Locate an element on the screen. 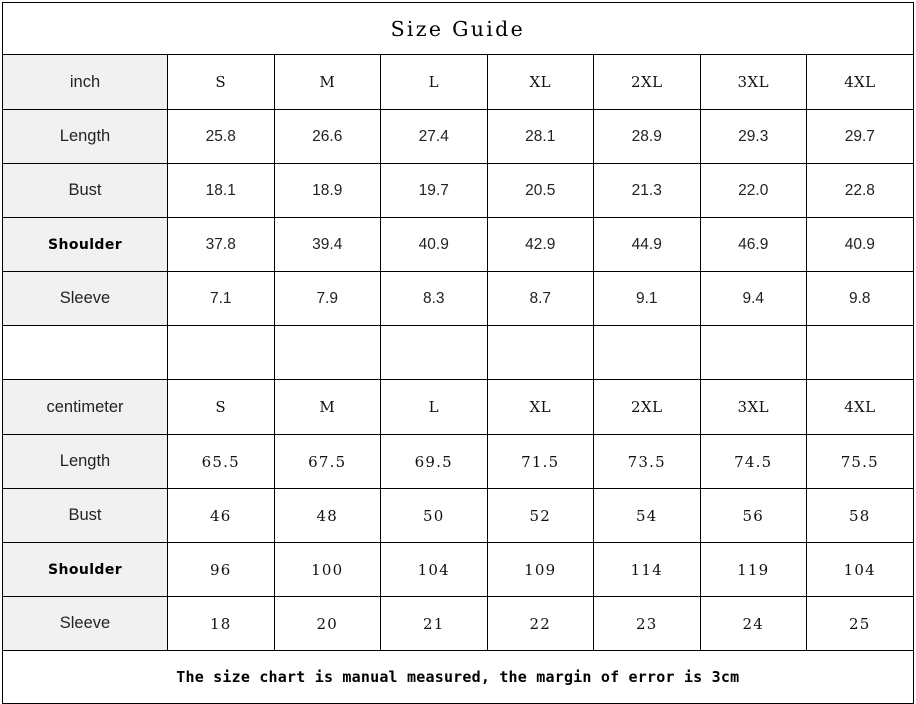 Image resolution: width=916 pixels, height=704 pixels. cell-bust-inch-3xl: 22.0 is located at coordinates (753, 190).